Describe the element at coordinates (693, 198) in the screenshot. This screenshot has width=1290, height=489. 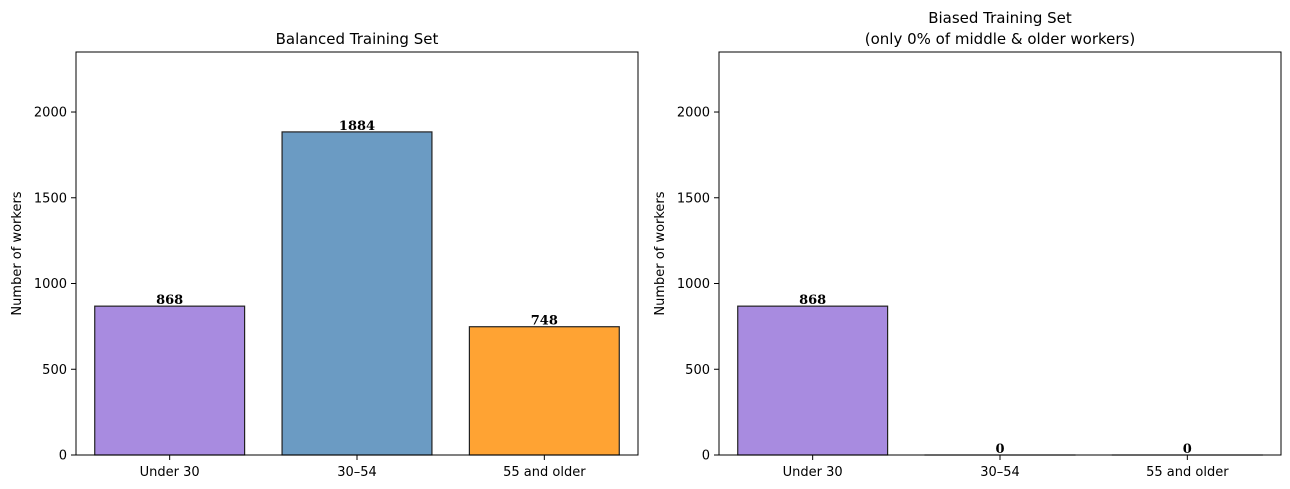
I see `ytick-label-2-4: 1500` at that location.